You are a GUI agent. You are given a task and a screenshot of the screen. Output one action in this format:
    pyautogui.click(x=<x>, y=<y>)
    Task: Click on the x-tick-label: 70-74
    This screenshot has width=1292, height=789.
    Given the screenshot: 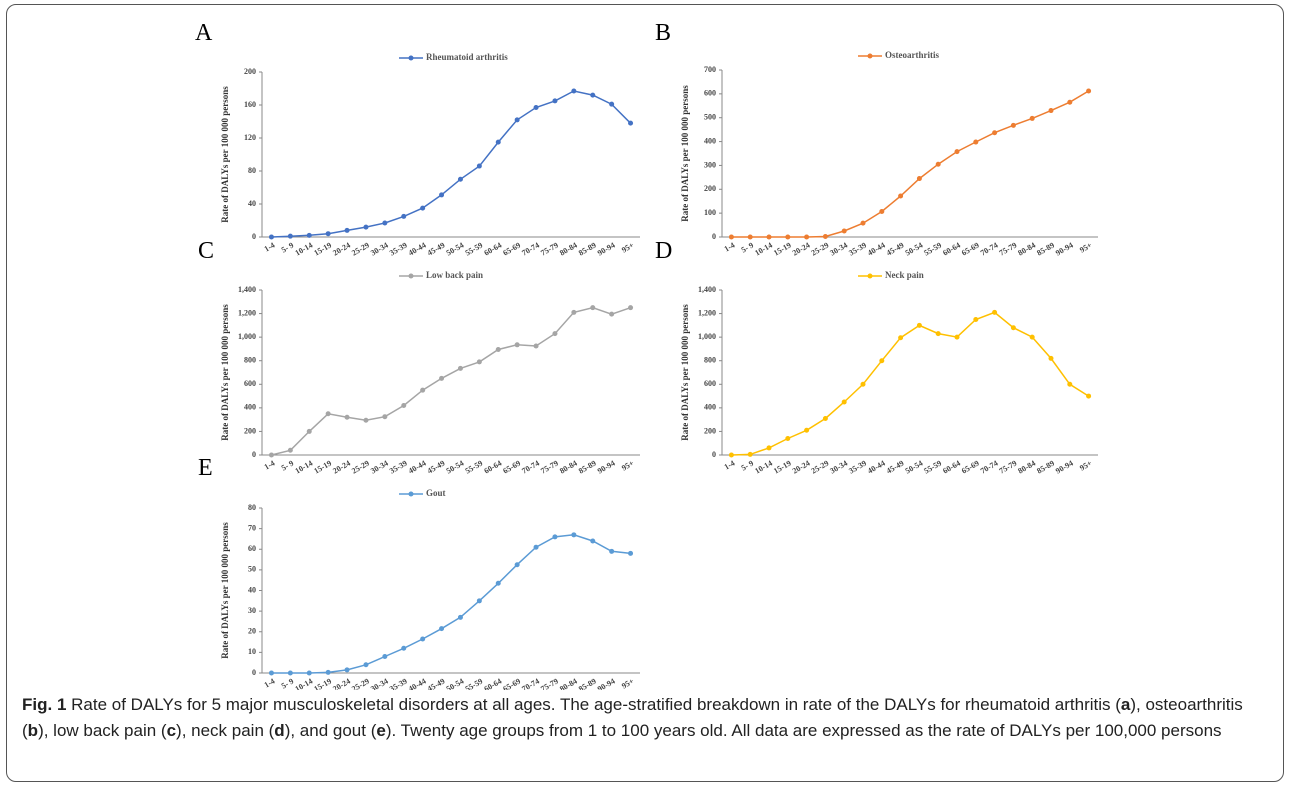 What is the action you would take?
    pyautogui.click(x=530, y=683)
    